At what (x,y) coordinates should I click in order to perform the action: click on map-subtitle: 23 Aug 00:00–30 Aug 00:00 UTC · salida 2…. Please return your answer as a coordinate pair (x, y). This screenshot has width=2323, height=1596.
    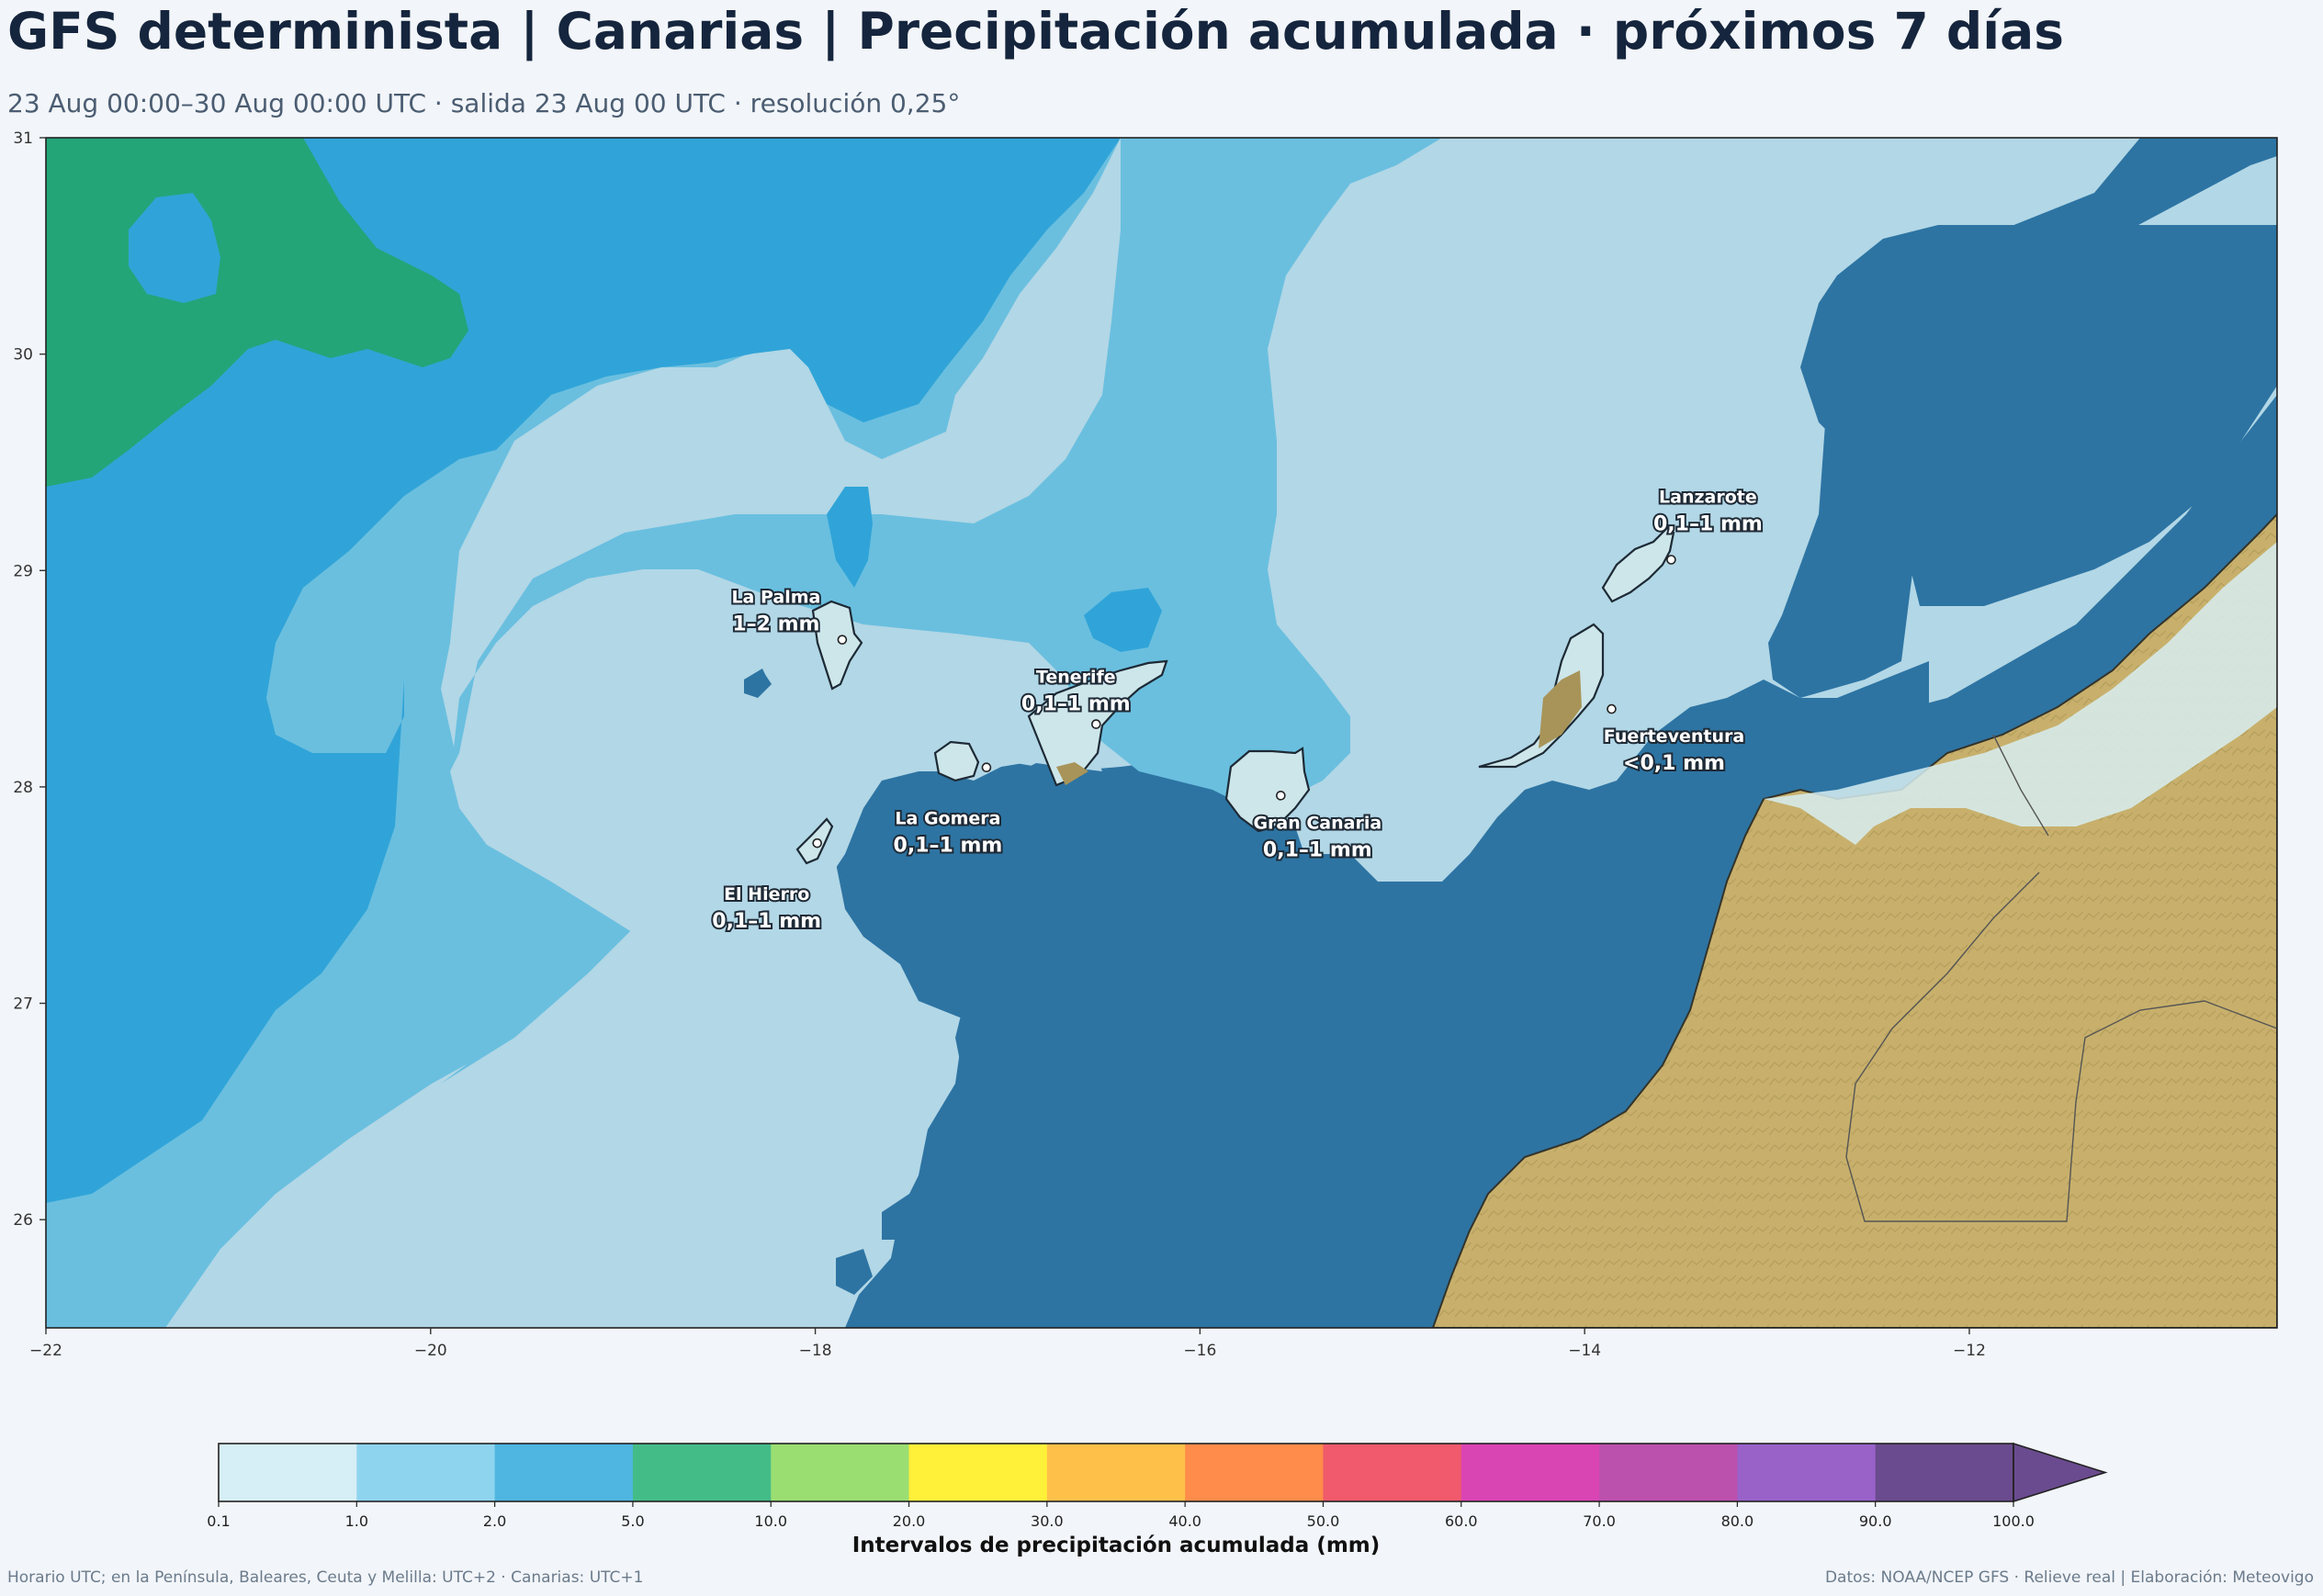
    Looking at the image, I should click on (484, 103).